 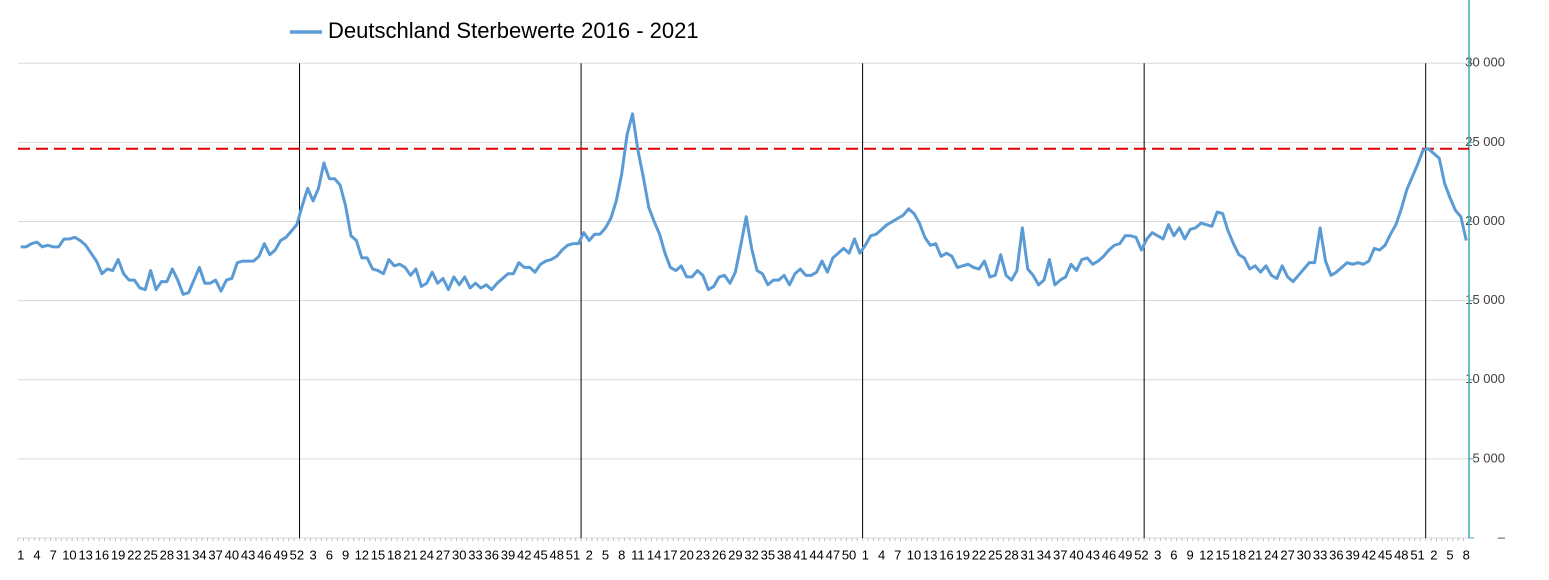 What do you see at coordinates (833, 554) in the screenshot?
I see `x-tick-label: 47` at bounding box center [833, 554].